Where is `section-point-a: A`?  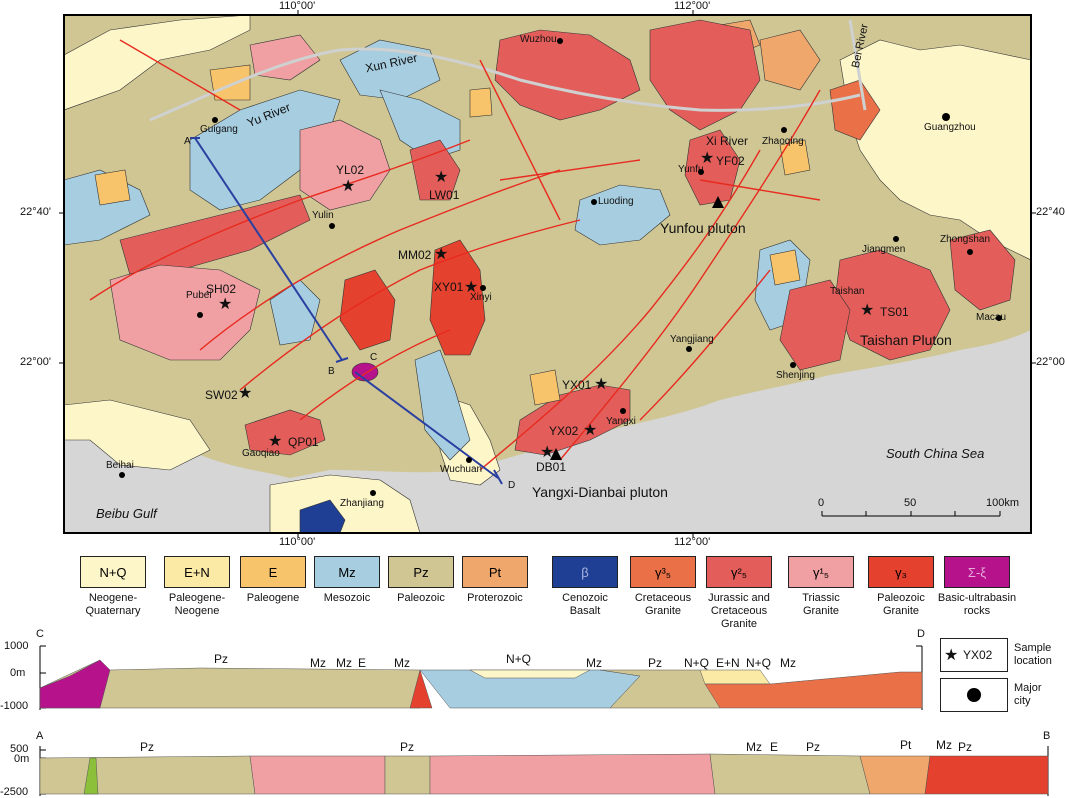 section-point-a: A is located at coordinates (187, 141).